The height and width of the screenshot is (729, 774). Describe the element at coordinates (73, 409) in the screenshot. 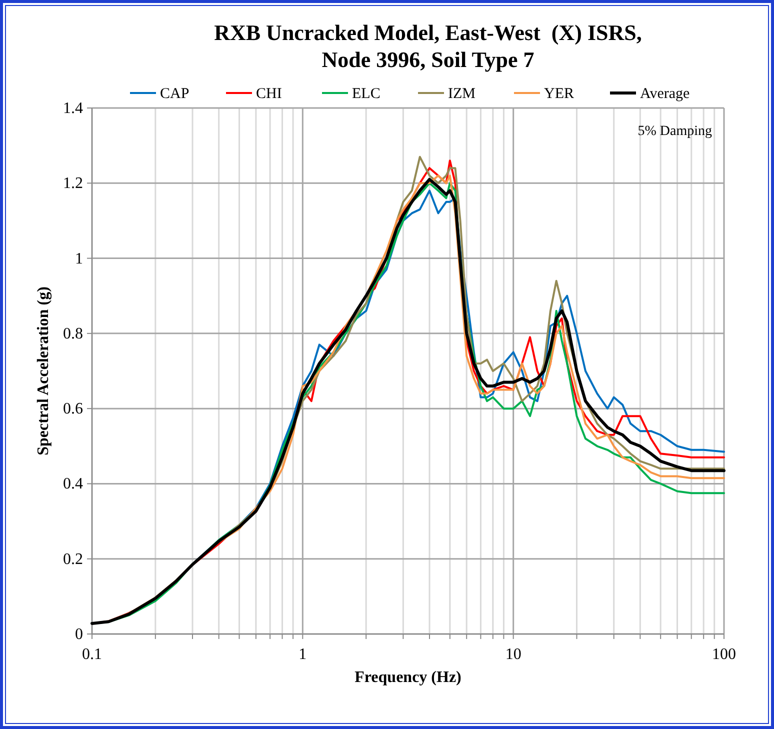

I see `y-tick-label: 0.6` at that location.